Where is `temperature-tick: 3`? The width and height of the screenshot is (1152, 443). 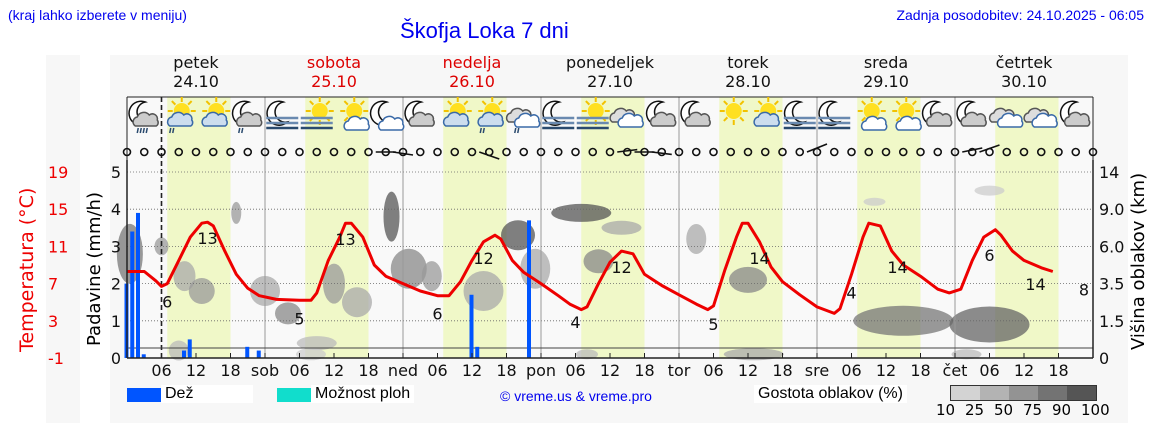
temperature-tick: 3 is located at coordinates (53, 321).